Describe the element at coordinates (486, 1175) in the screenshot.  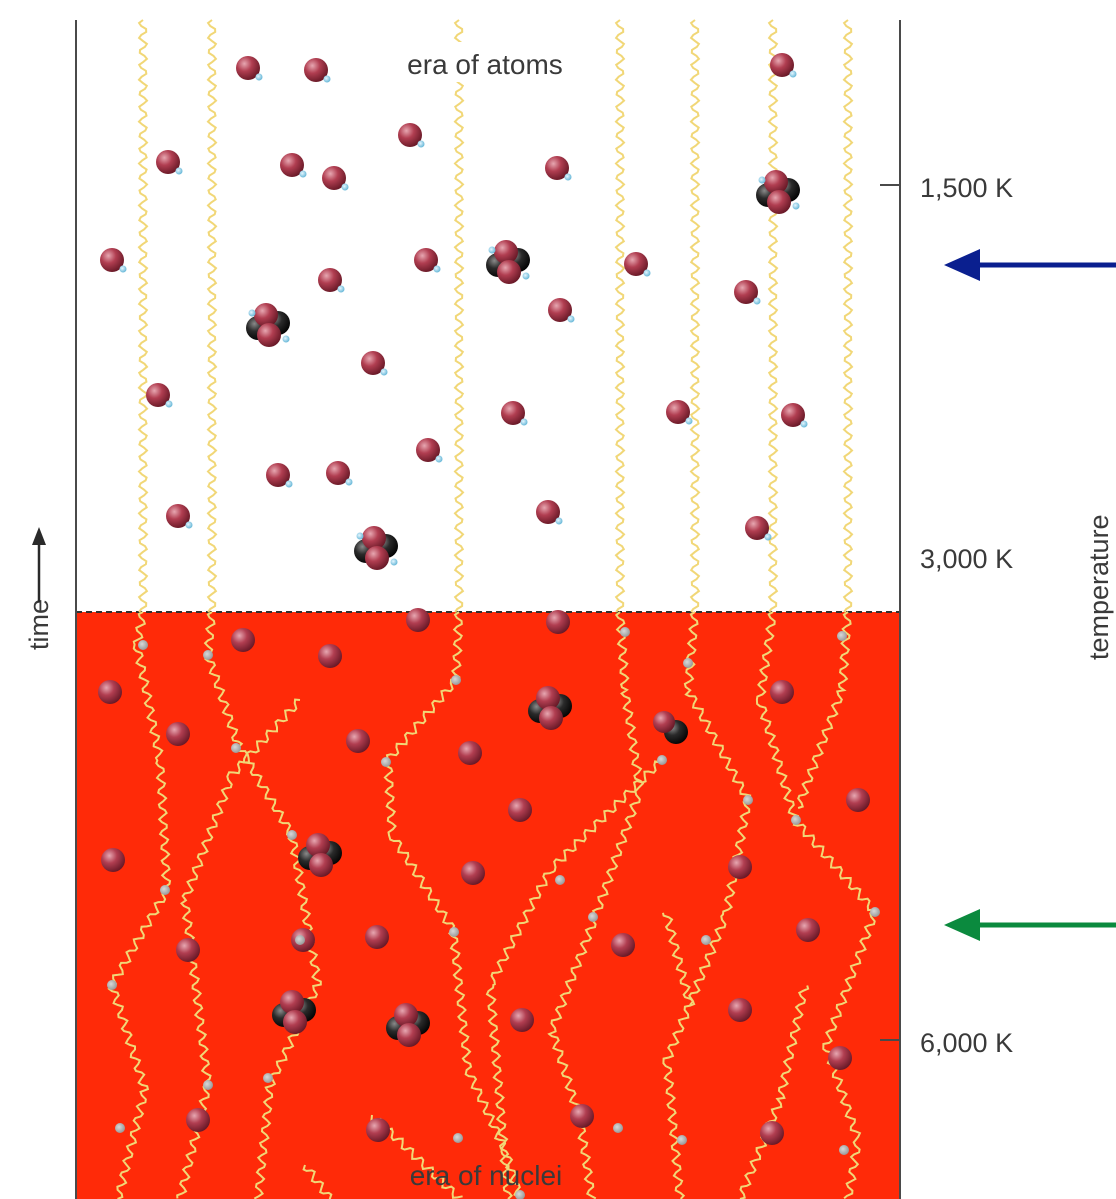
I see `era-of-nuclei-label: era of nuclei` at that location.